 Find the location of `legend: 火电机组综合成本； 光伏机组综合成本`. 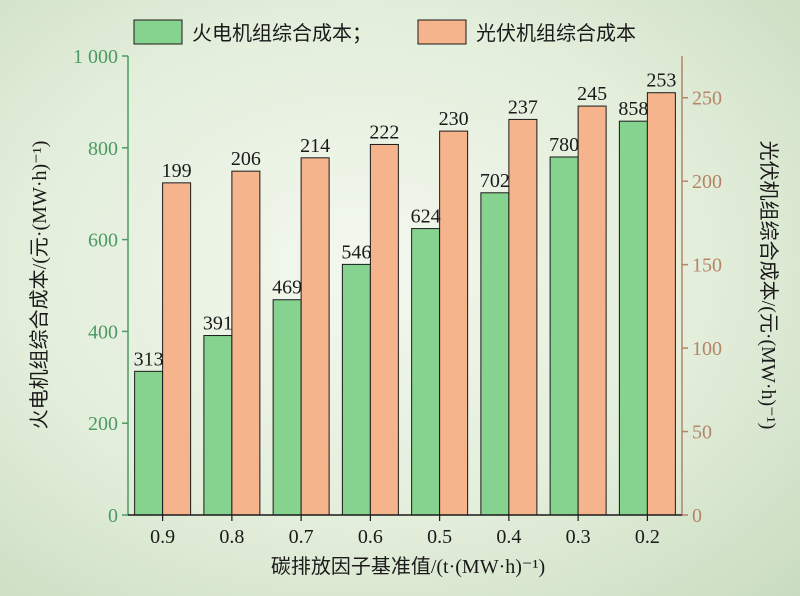

legend: 火电机组综合成本； 光伏机组综合成本 is located at coordinates (384, 32).